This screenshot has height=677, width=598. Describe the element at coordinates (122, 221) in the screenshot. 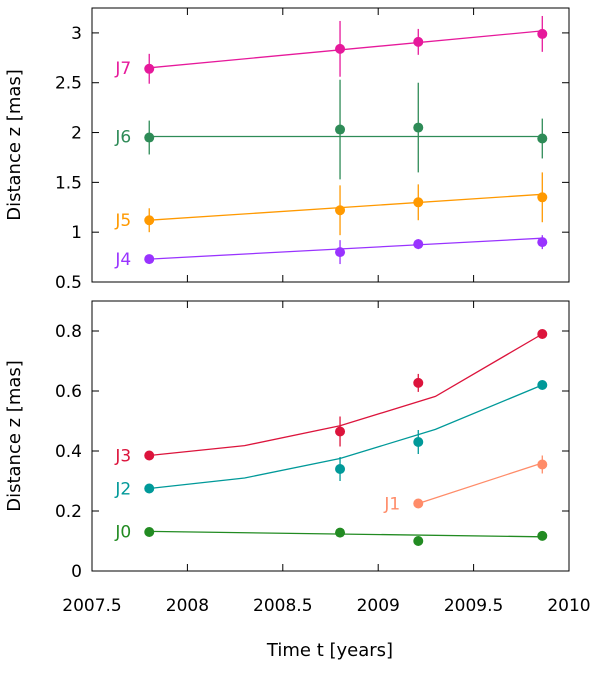

I see `series-label-j5: J5` at that location.